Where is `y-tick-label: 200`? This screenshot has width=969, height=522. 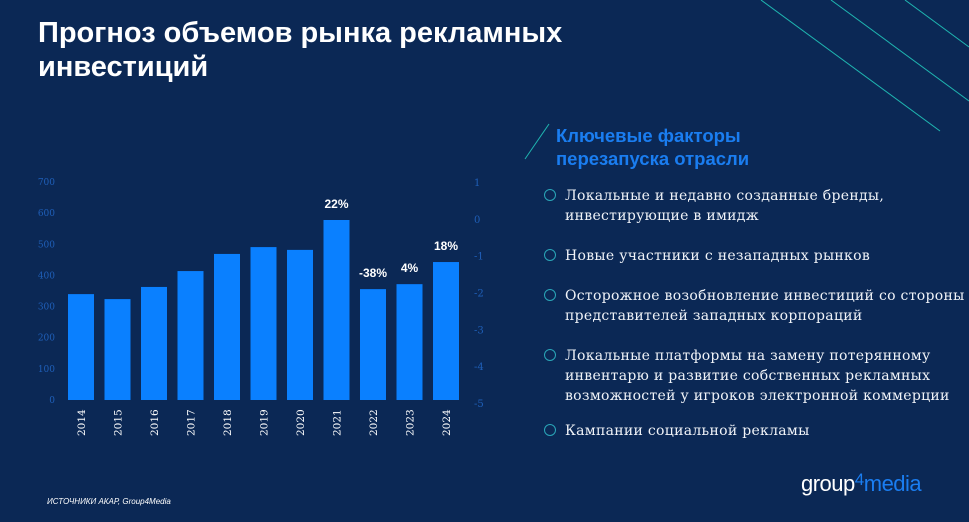 y-tick-label: 200 is located at coordinates (46, 339).